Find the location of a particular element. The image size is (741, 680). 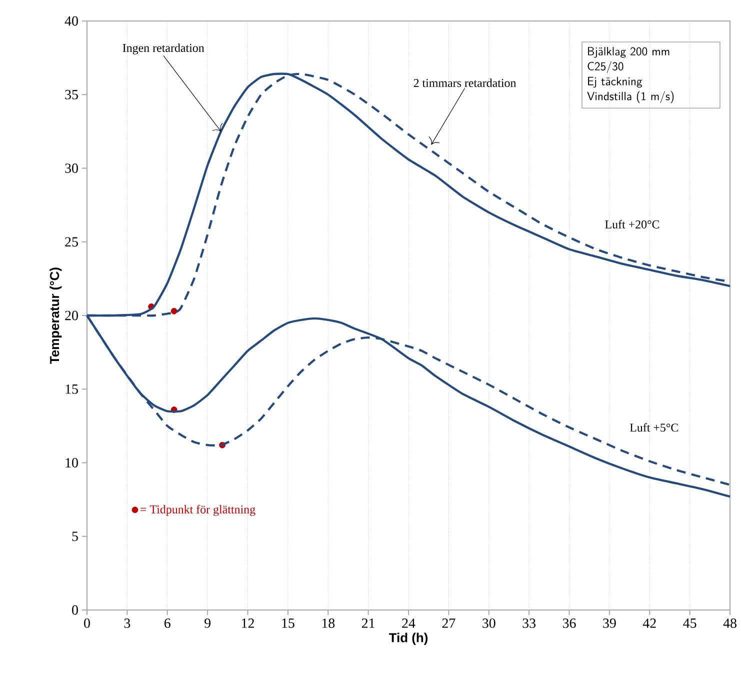

x-tick-label: 48 is located at coordinates (729, 623).